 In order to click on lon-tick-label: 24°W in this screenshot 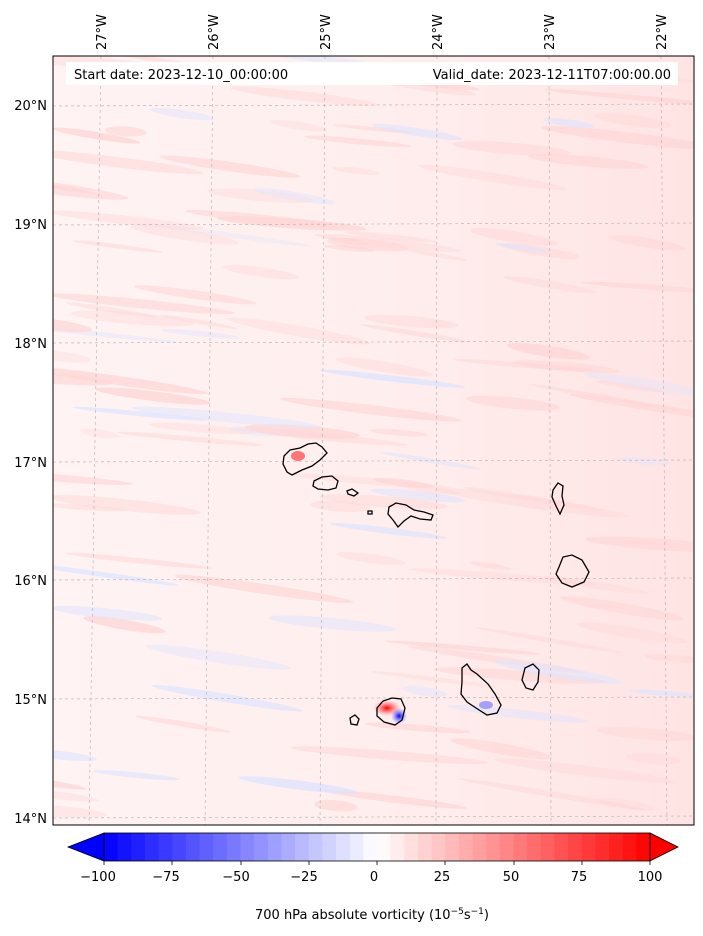, I will do `click(438, 32)`.